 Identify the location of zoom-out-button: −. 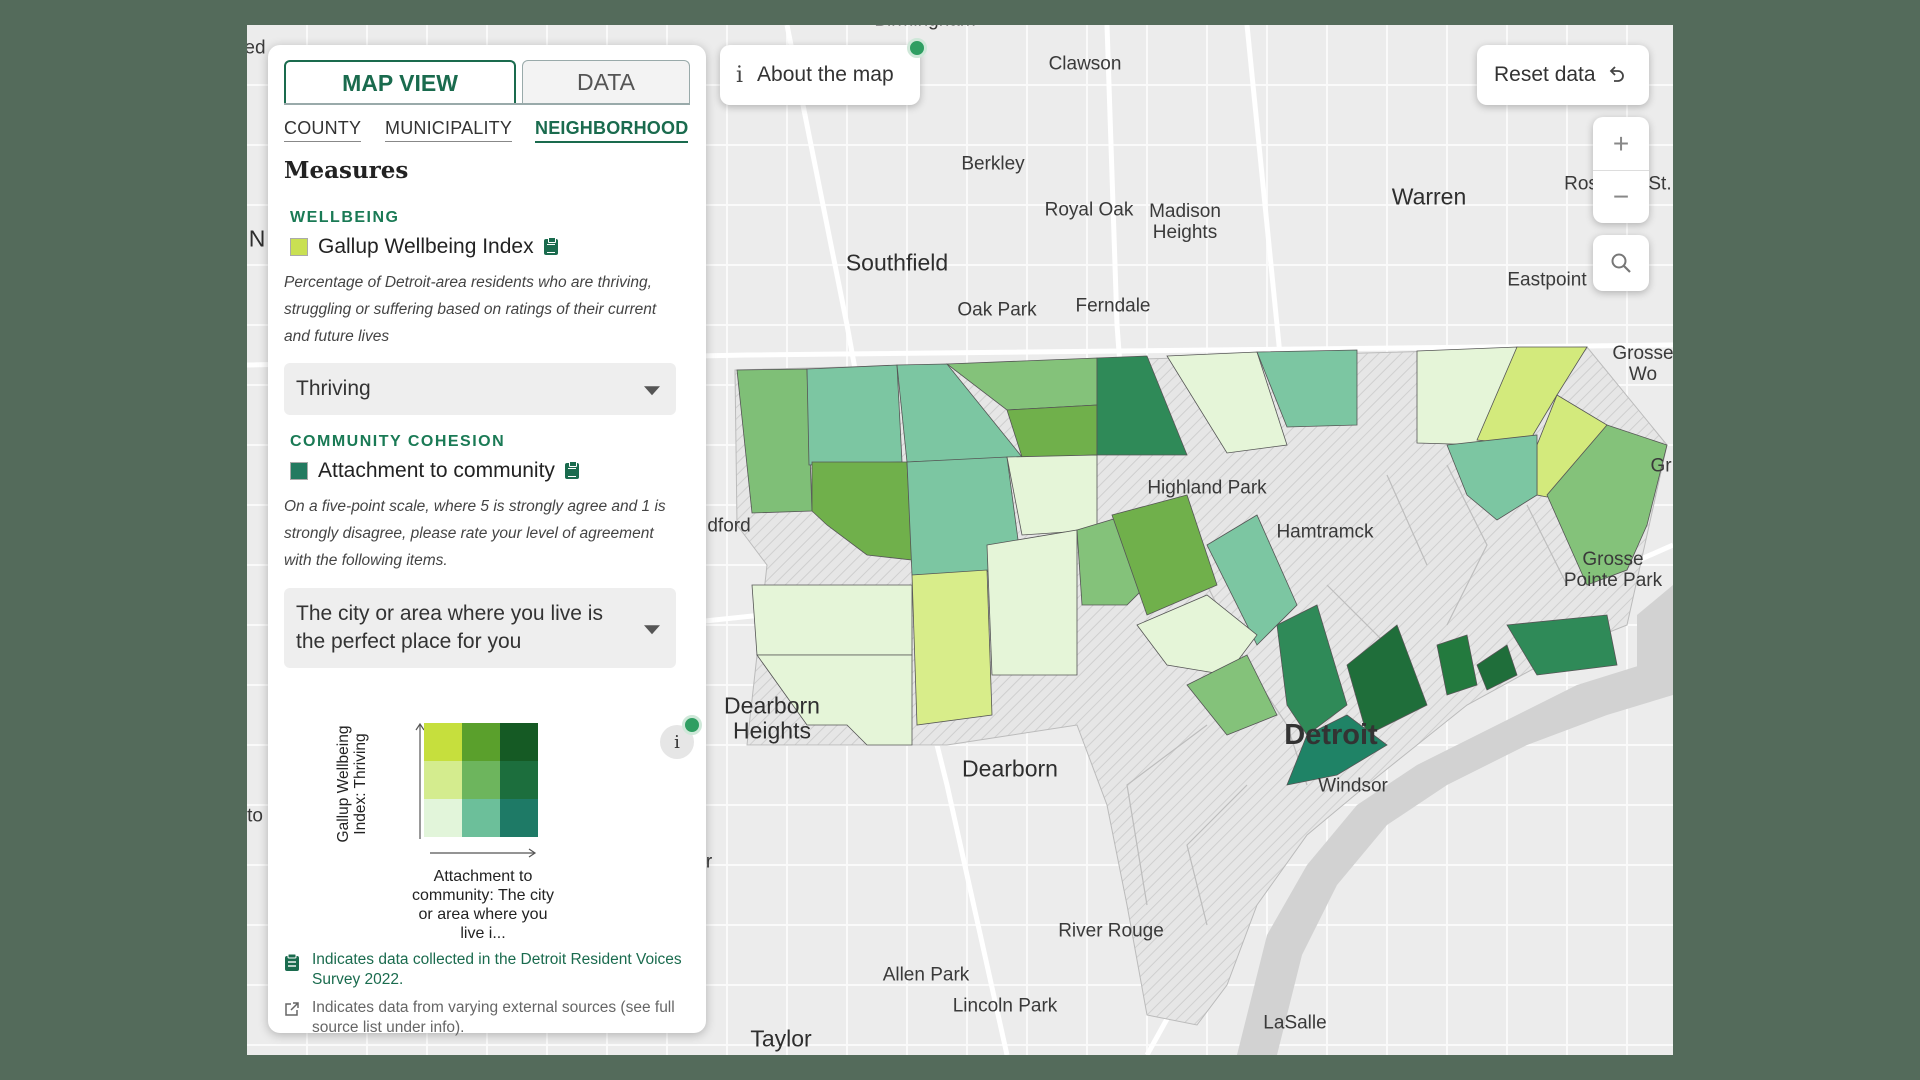
(1621, 196).